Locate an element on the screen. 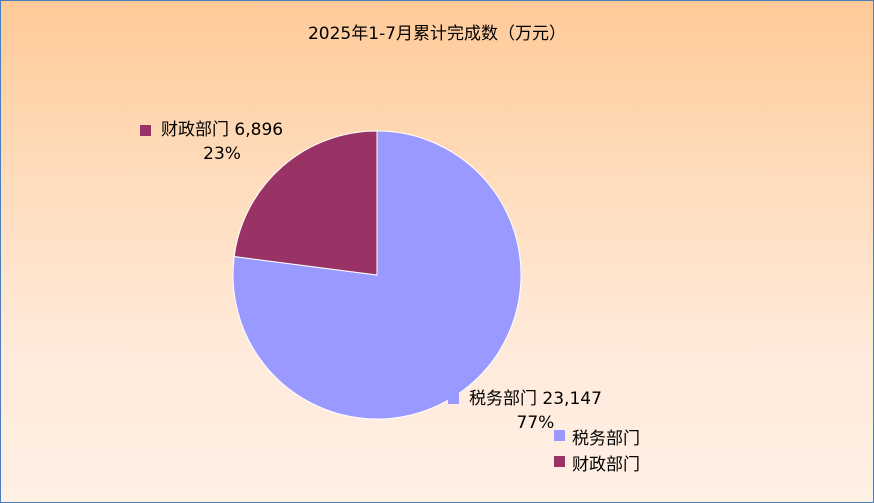 This screenshot has height=503, width=874. label-percent: 23% is located at coordinates (222, 154).